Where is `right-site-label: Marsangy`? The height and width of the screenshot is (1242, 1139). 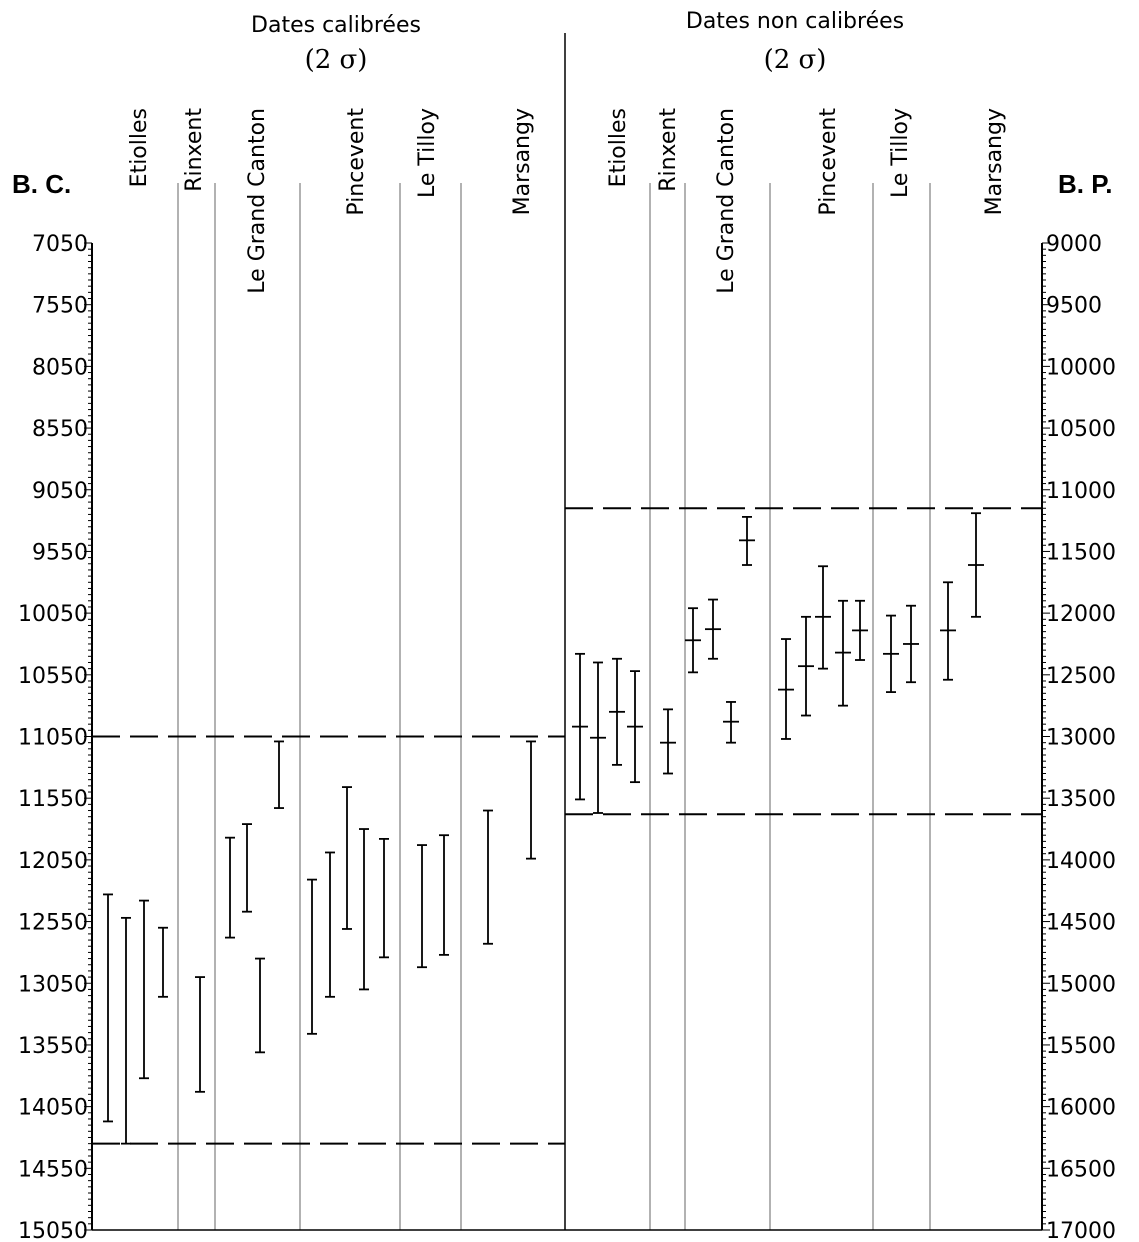 right-site-label: Marsangy is located at coordinates (994, 161).